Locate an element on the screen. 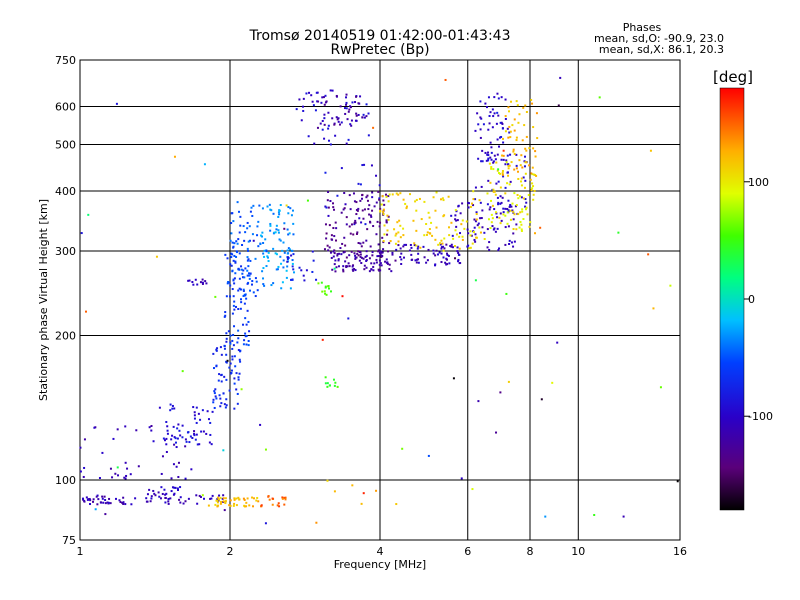 Image resolution: width=800 pixels, height=600 pixels. chart-subtitle: RwPretec (Bp) is located at coordinates (379, 50).